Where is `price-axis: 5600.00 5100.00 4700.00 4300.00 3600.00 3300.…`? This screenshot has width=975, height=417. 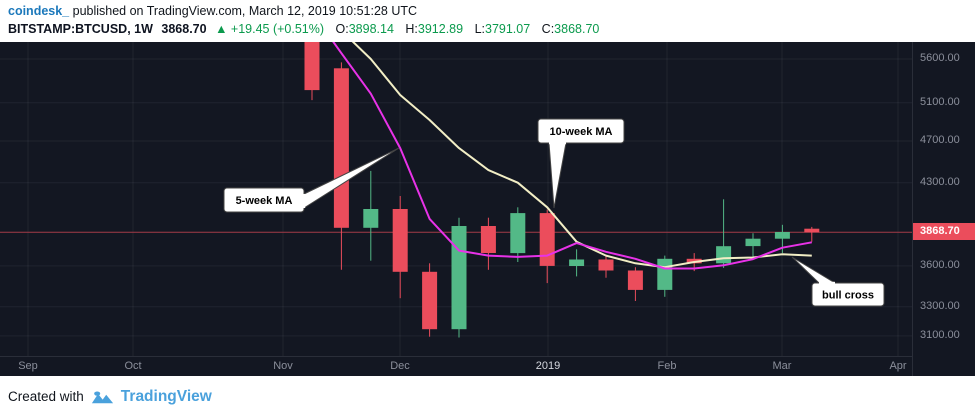
price-axis: 5600.00 5100.00 4700.00 4300.00 3600.00 3300.… is located at coordinates (943, 209).